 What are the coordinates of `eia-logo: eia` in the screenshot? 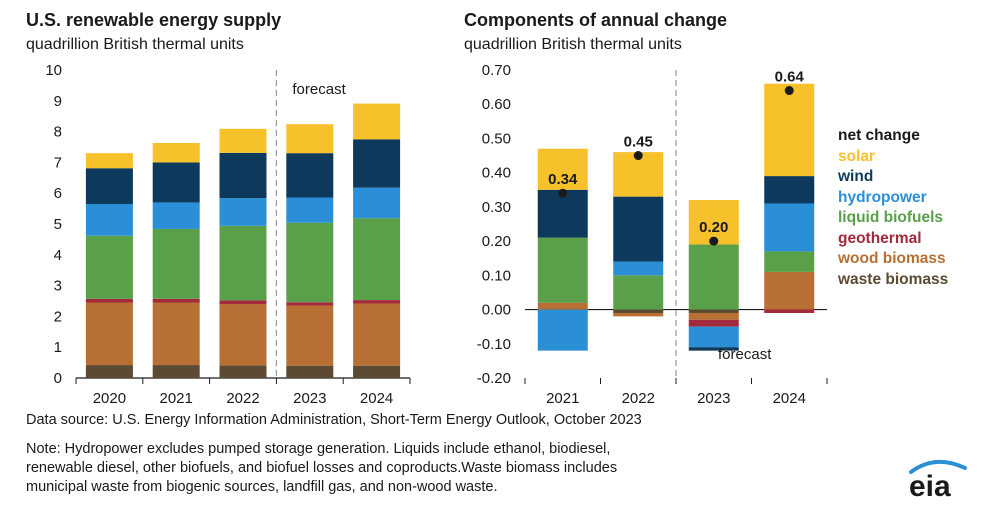 It's located at (938, 481).